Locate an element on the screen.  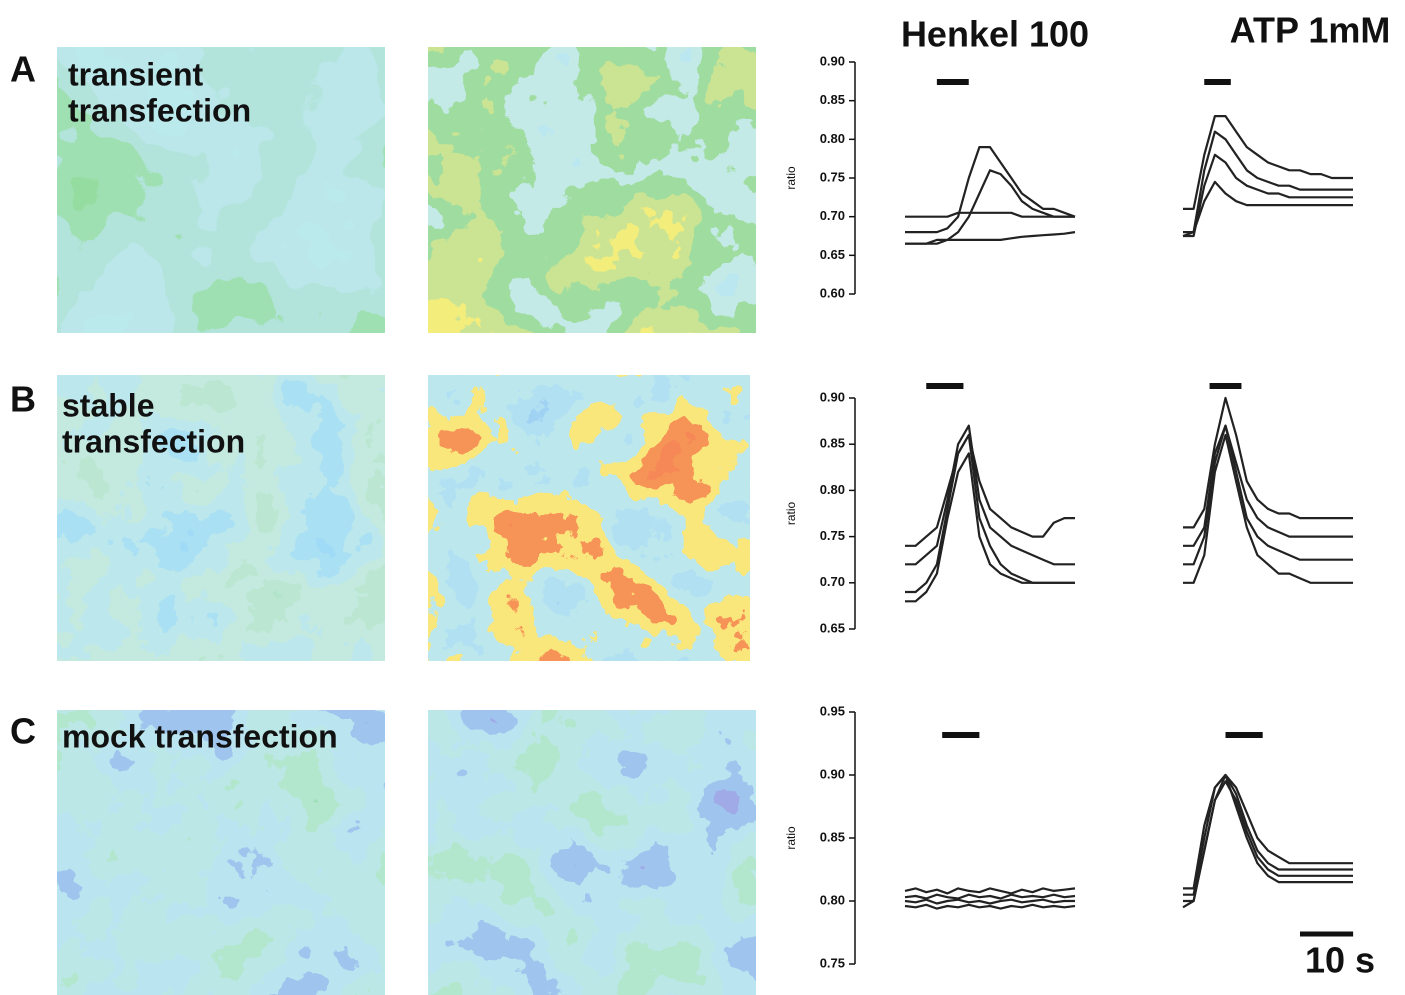
y-tick-label: 0.95 is located at coordinates (832, 710).